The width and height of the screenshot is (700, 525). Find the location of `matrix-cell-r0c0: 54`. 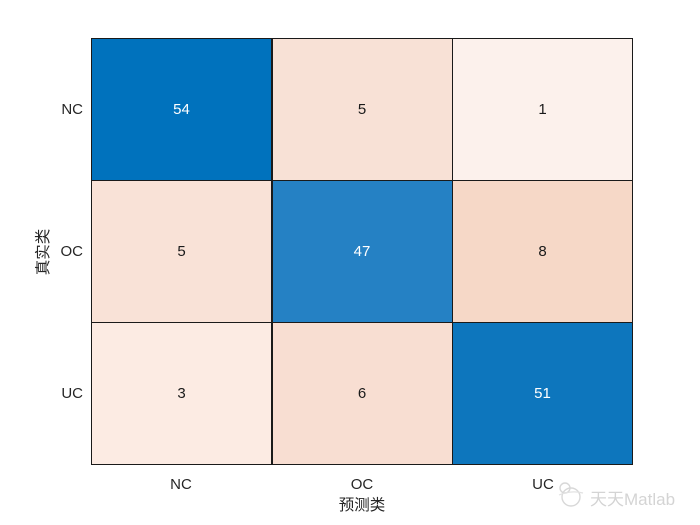

matrix-cell-r0c0: 54 is located at coordinates (181, 109).